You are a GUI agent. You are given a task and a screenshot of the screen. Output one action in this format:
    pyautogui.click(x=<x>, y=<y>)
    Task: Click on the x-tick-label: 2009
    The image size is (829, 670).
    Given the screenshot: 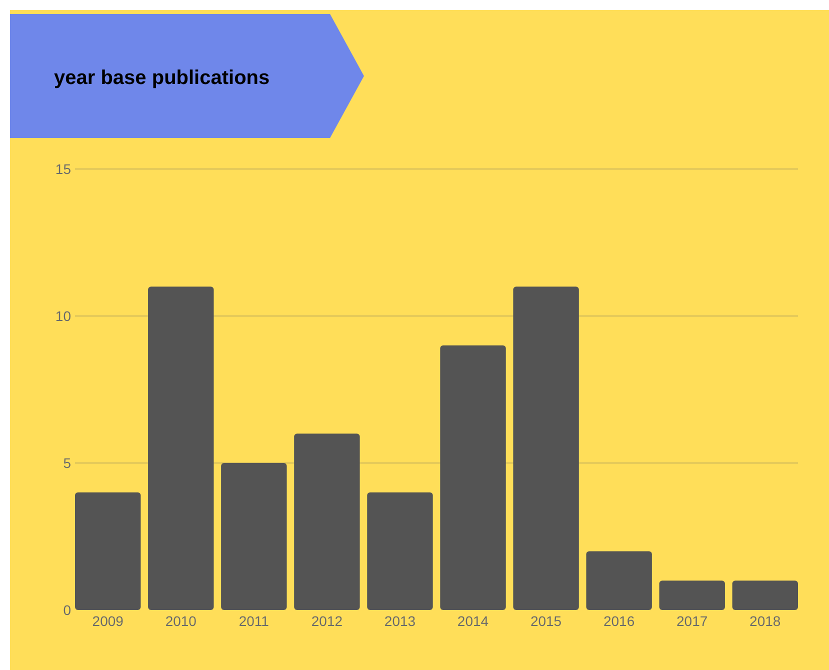 What is the action you would take?
    pyautogui.click(x=108, y=621)
    